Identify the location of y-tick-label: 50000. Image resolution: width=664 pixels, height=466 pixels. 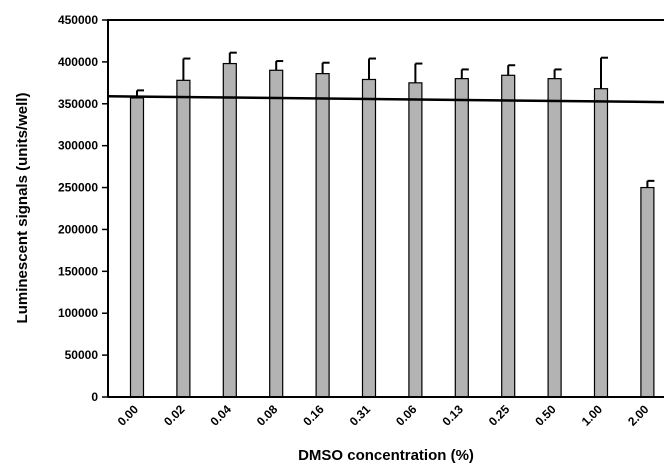
(82, 355).